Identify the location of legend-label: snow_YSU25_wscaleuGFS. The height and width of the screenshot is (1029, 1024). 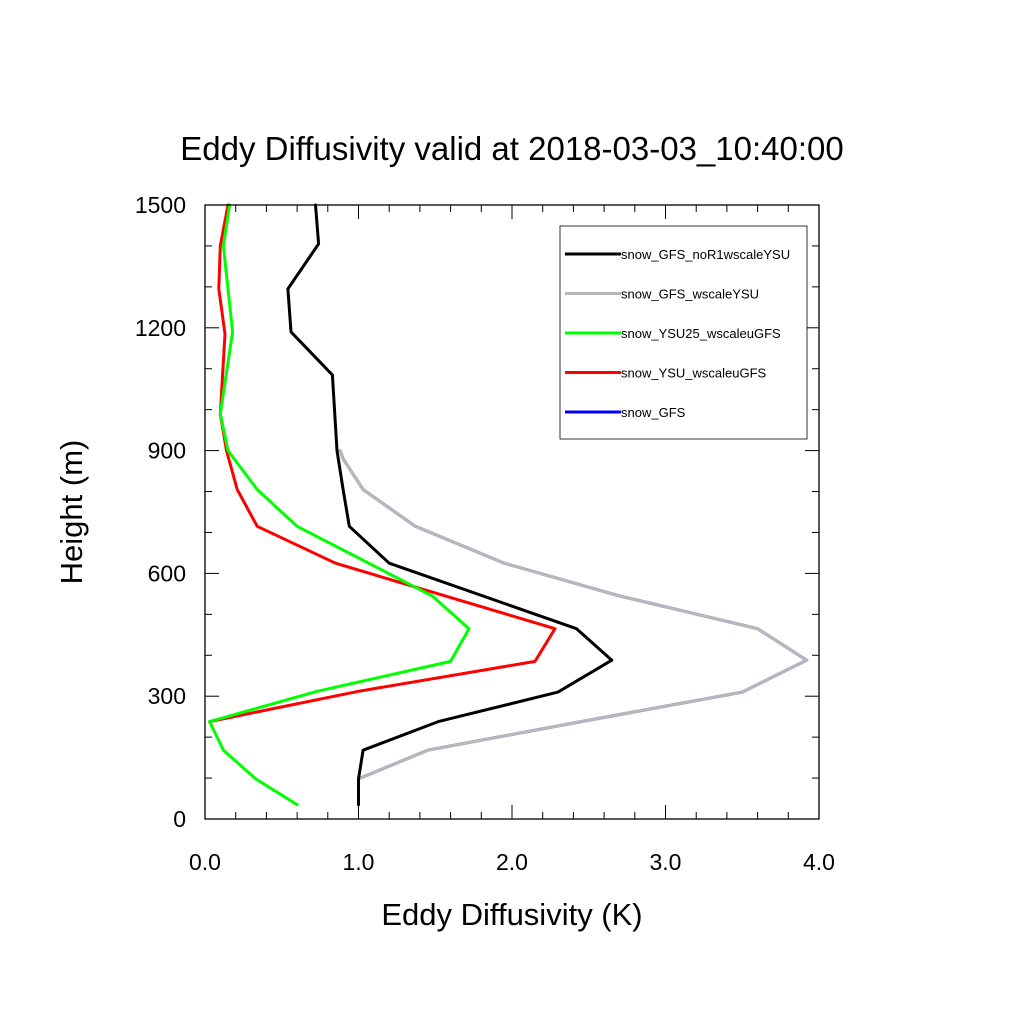
(701, 333).